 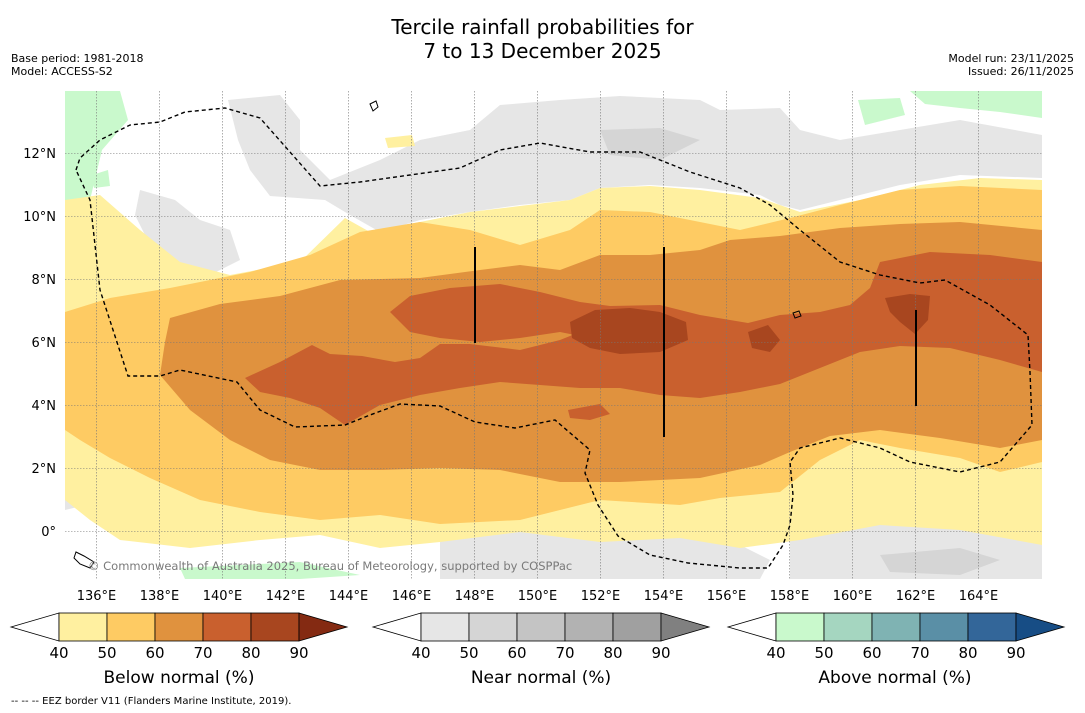 I want to click on longitude-tick-label: 154°E, so click(x=664, y=596).